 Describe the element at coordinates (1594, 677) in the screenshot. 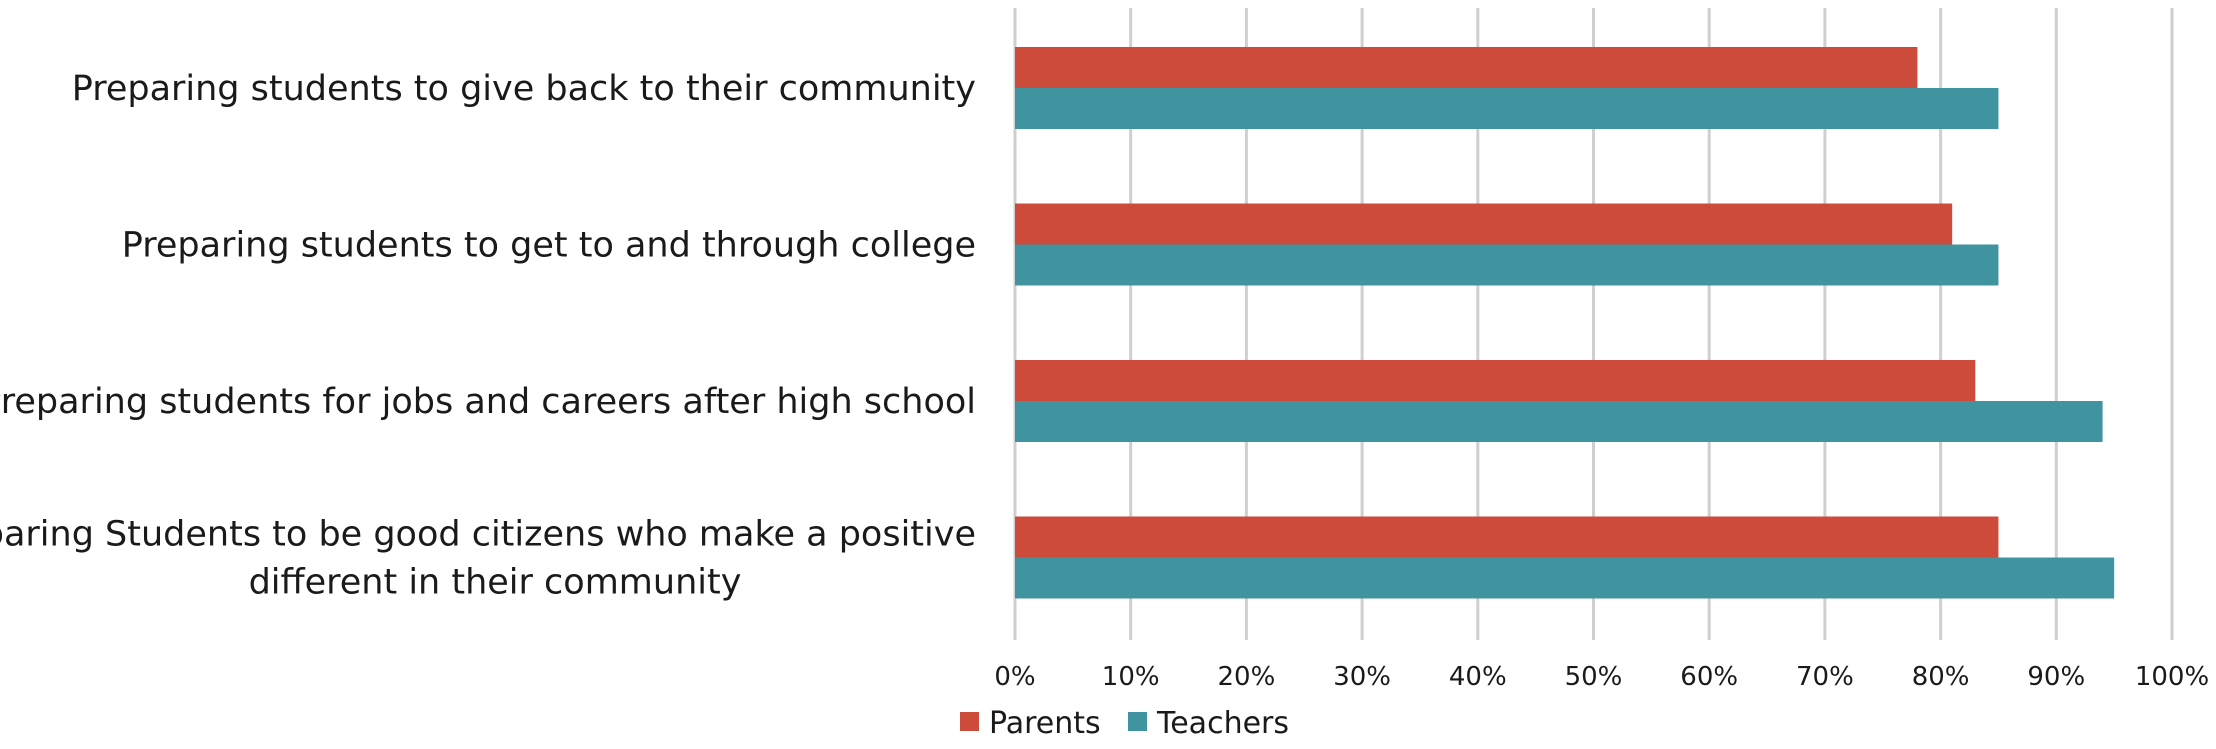

I see `x-tick-label: 50%` at that location.